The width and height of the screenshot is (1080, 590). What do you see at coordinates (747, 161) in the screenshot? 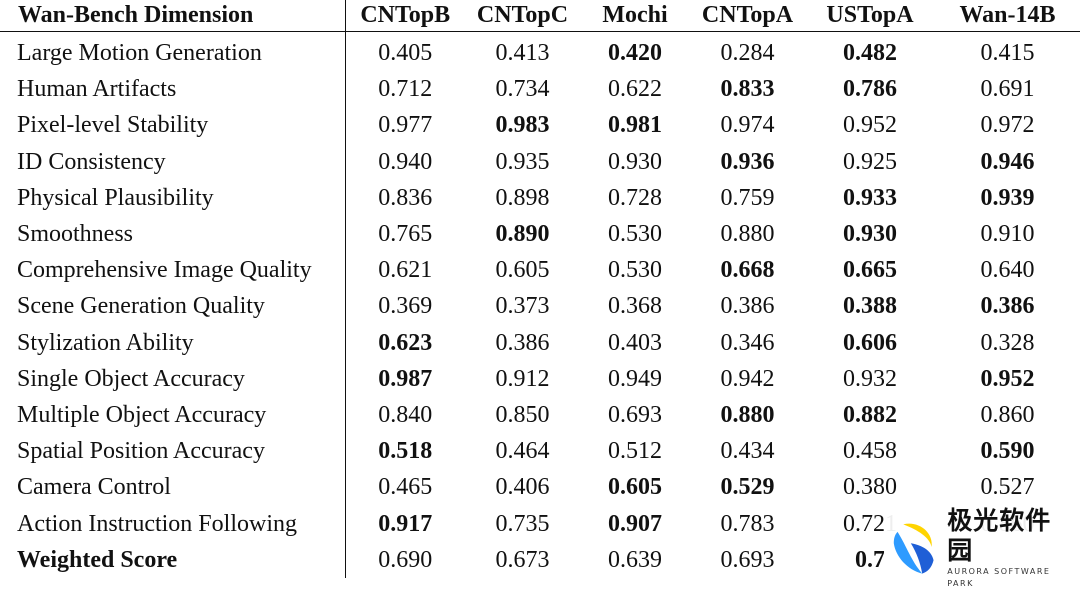
I see `score-cell: 0.936` at bounding box center [747, 161].